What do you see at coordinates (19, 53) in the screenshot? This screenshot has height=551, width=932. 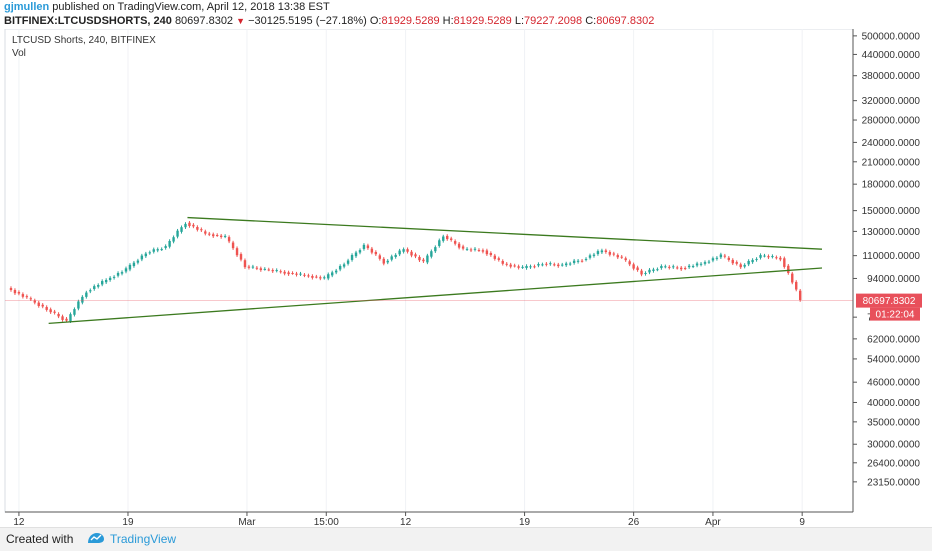 I see `legend-vol: Vol` at bounding box center [19, 53].